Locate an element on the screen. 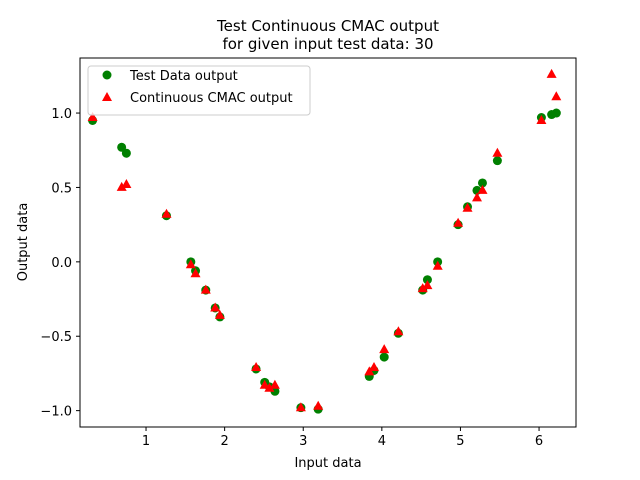 This screenshot has width=640, height=480. legend: Test Data output Continuous CMAC output is located at coordinates (199, 90).